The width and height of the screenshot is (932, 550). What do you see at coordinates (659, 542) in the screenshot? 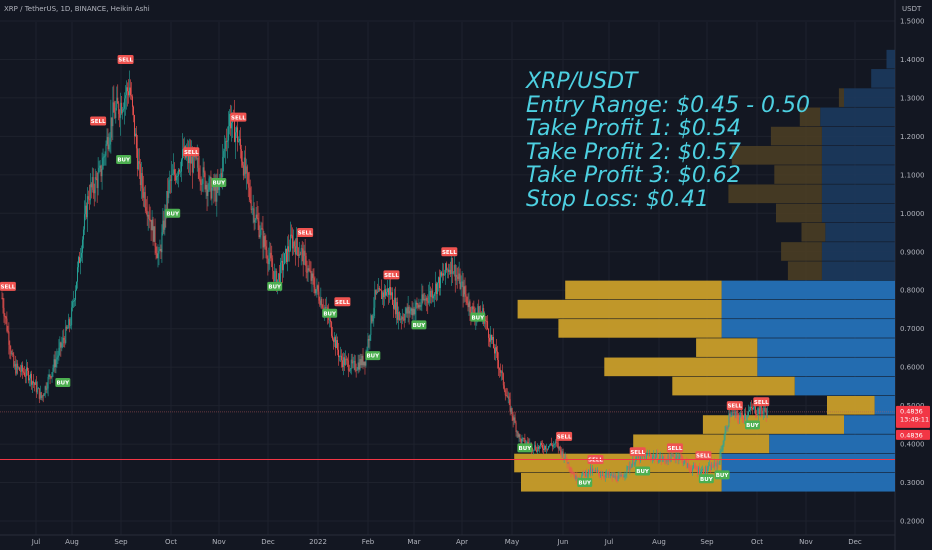
I see `x-tick-label: Aug` at bounding box center [659, 542].